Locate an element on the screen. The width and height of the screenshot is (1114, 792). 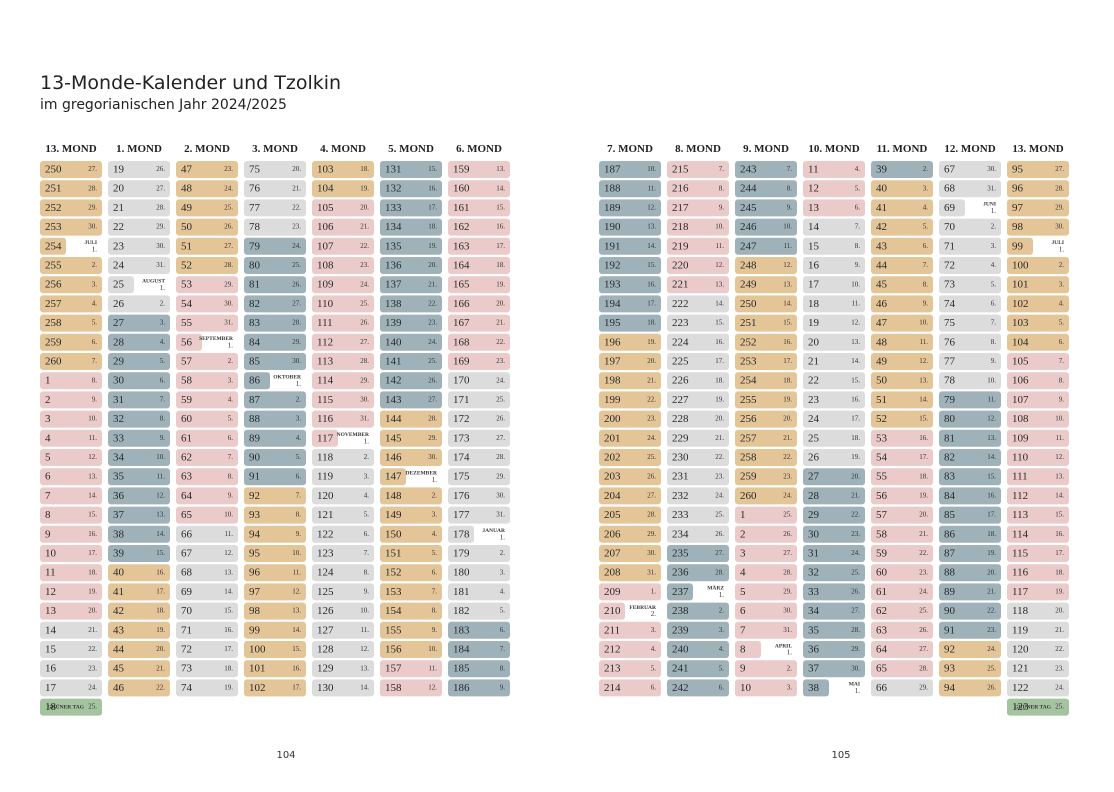
date: 7. is located at coordinates (435, 592).